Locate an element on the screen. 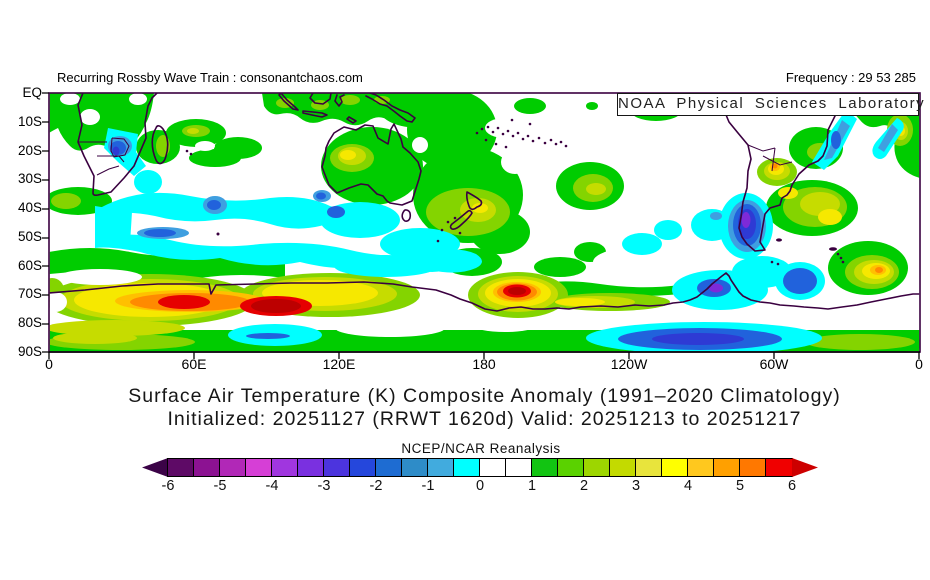 The width and height of the screenshot is (930, 580). colorbar-tick-4: 4 is located at coordinates (688, 486).